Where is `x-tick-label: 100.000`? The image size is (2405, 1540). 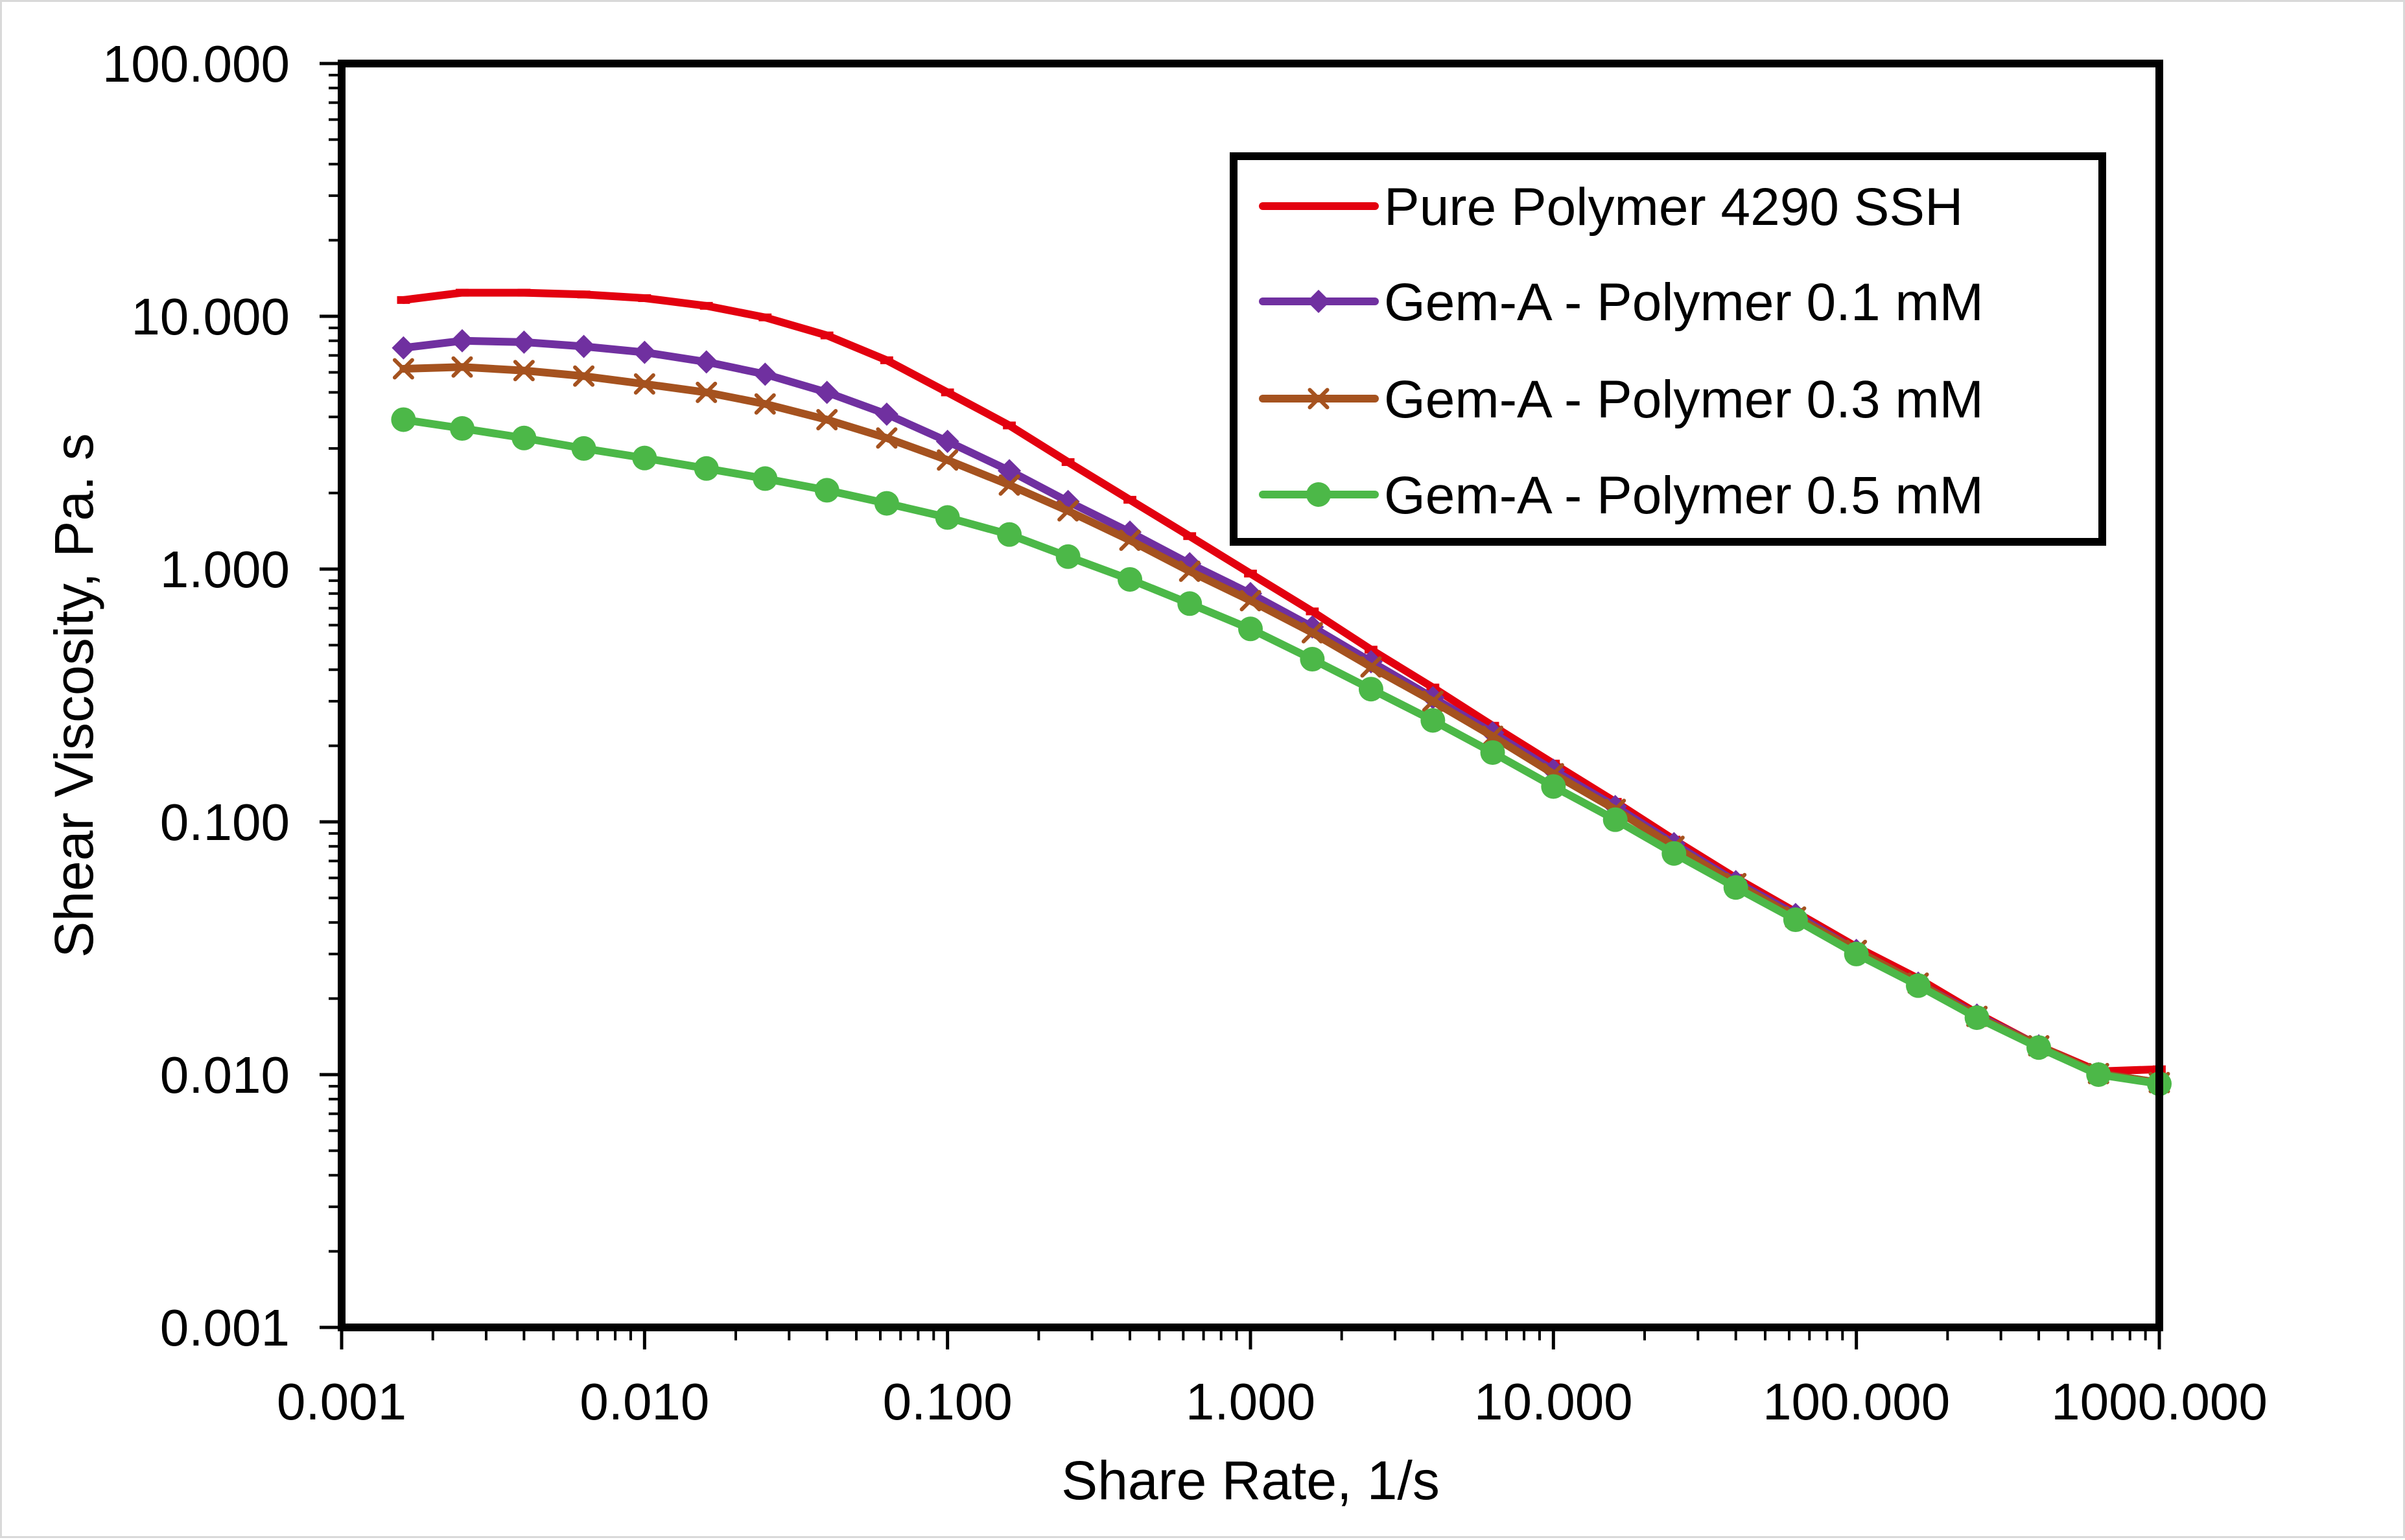
x-tick-label: 100.000 is located at coordinates (1856, 1401).